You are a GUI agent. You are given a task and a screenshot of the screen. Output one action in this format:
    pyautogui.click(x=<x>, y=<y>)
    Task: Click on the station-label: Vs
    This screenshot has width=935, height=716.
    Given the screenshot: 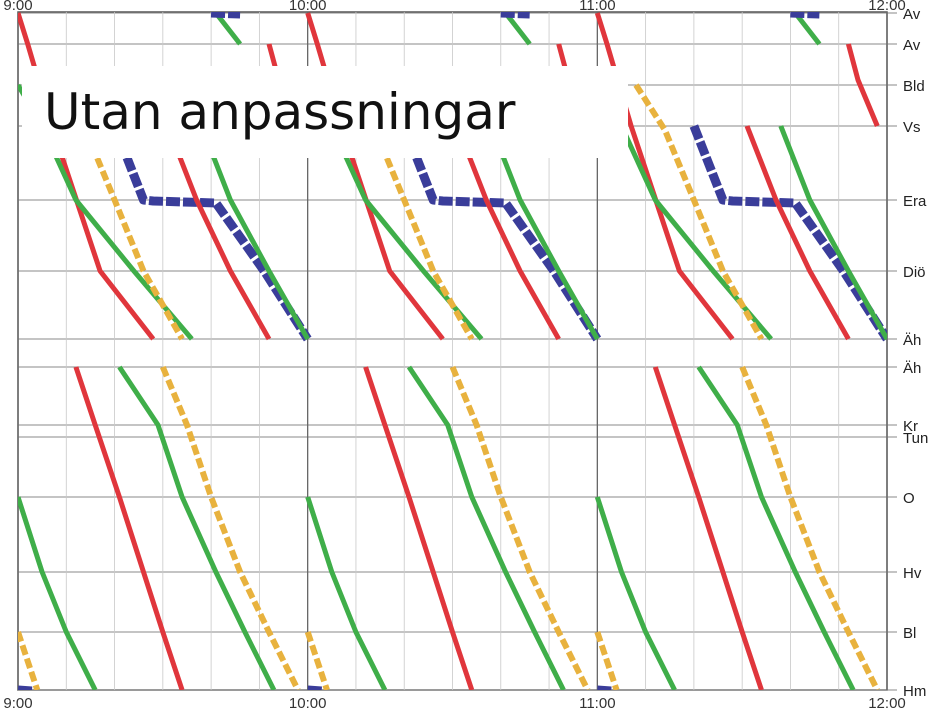 What is the action you would take?
    pyautogui.click(x=912, y=127)
    